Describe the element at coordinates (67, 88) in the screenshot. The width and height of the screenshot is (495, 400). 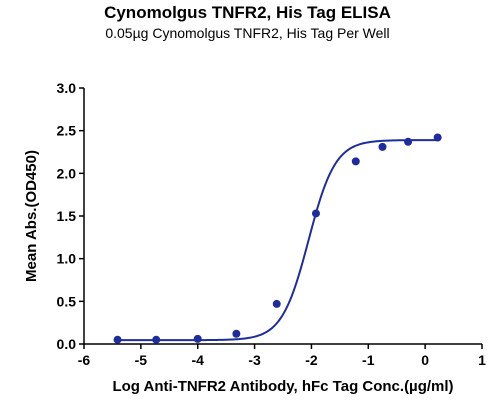
I see `y-tick-label: 3.0` at that location.